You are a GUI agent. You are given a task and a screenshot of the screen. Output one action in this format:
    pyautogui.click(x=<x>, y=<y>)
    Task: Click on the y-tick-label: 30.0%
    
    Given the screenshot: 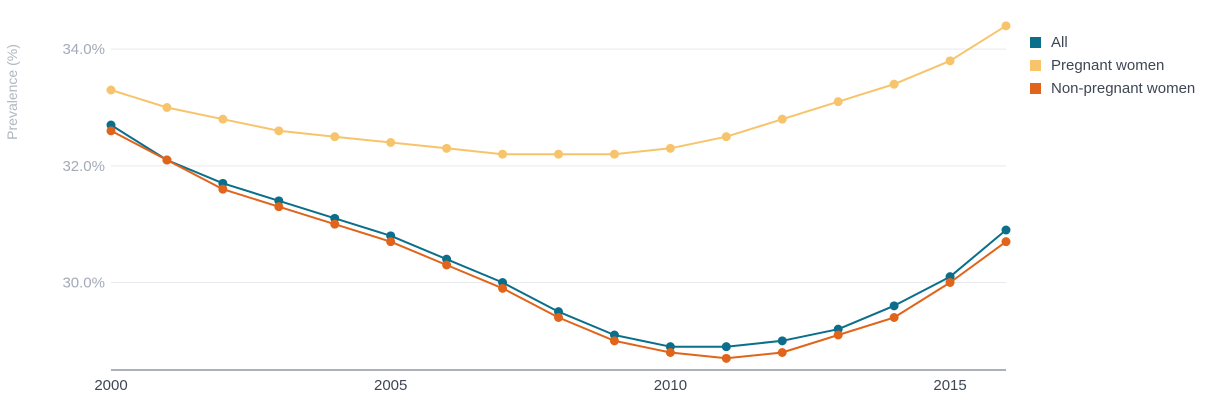 What is the action you would take?
    pyautogui.click(x=83, y=283)
    